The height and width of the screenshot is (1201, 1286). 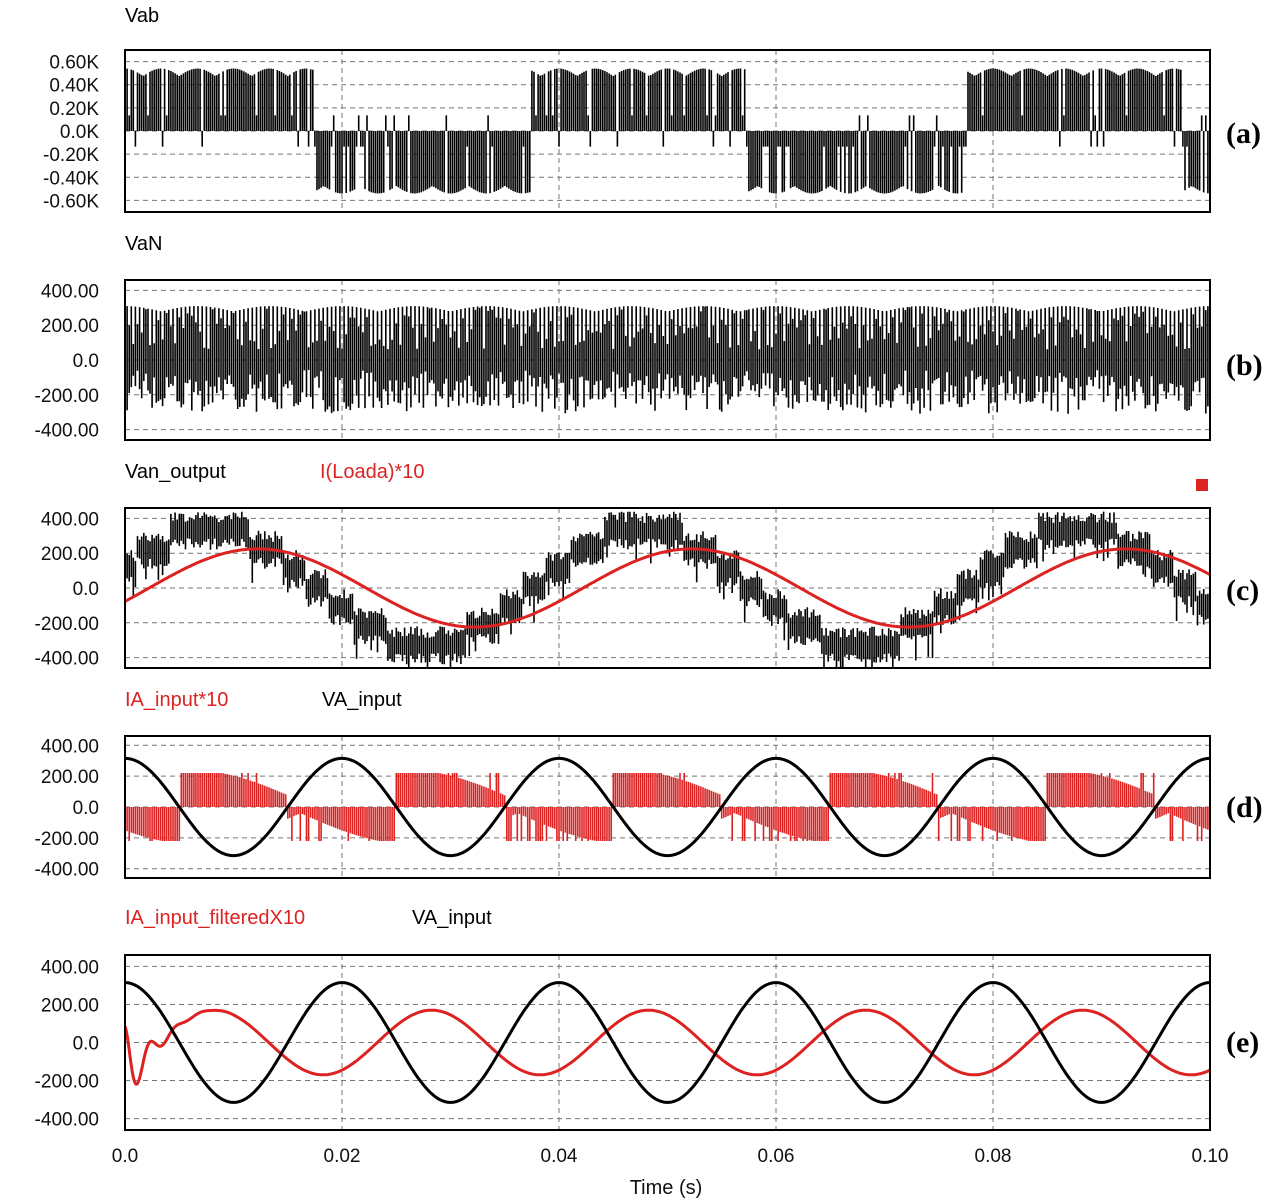 What do you see at coordinates (1210, 1156) in the screenshot?
I see `x-tick-label: 0.10` at bounding box center [1210, 1156].